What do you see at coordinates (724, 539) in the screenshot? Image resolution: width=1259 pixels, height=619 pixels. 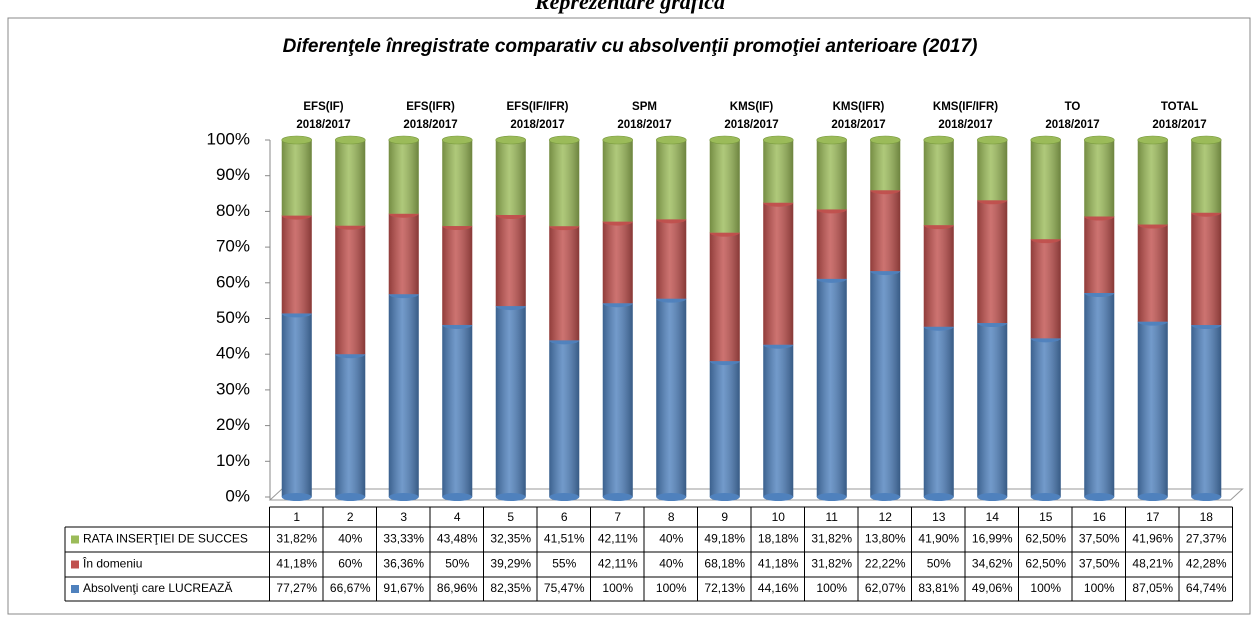 I see `data-label: 49,18%` at bounding box center [724, 539].